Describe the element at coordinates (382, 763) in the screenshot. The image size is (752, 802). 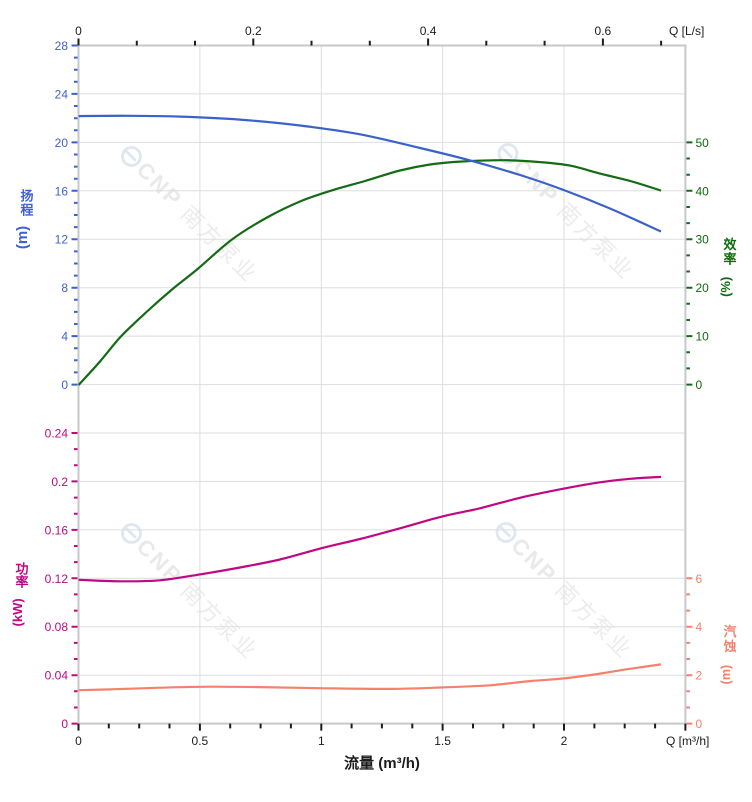
I see `svg-text: 流量 (m³/h)` at that location.